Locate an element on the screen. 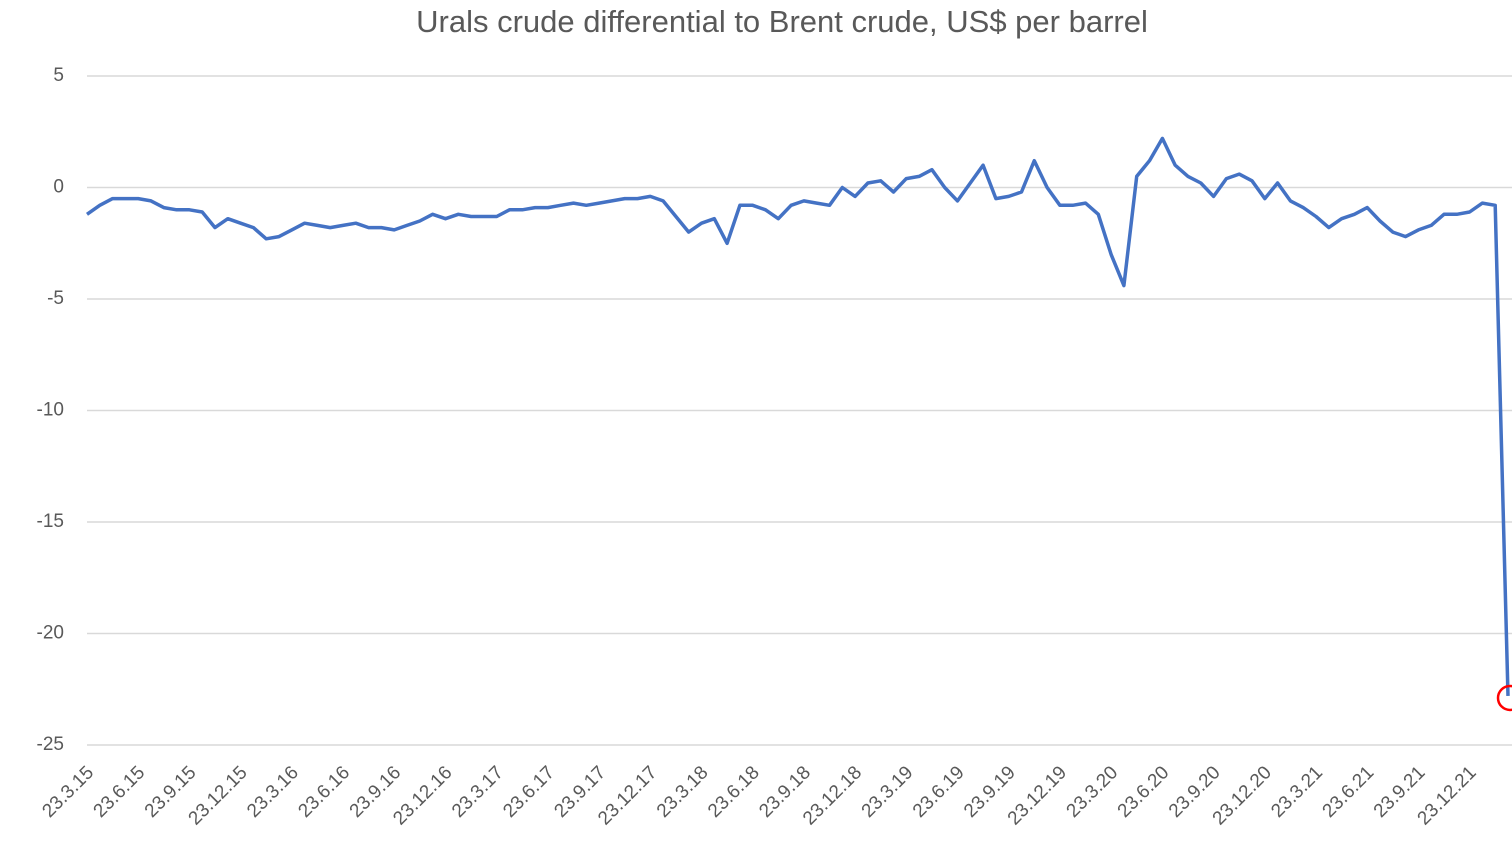 The height and width of the screenshot is (843, 1512). x-tick-label: 23.6.18 is located at coordinates (734, 792).